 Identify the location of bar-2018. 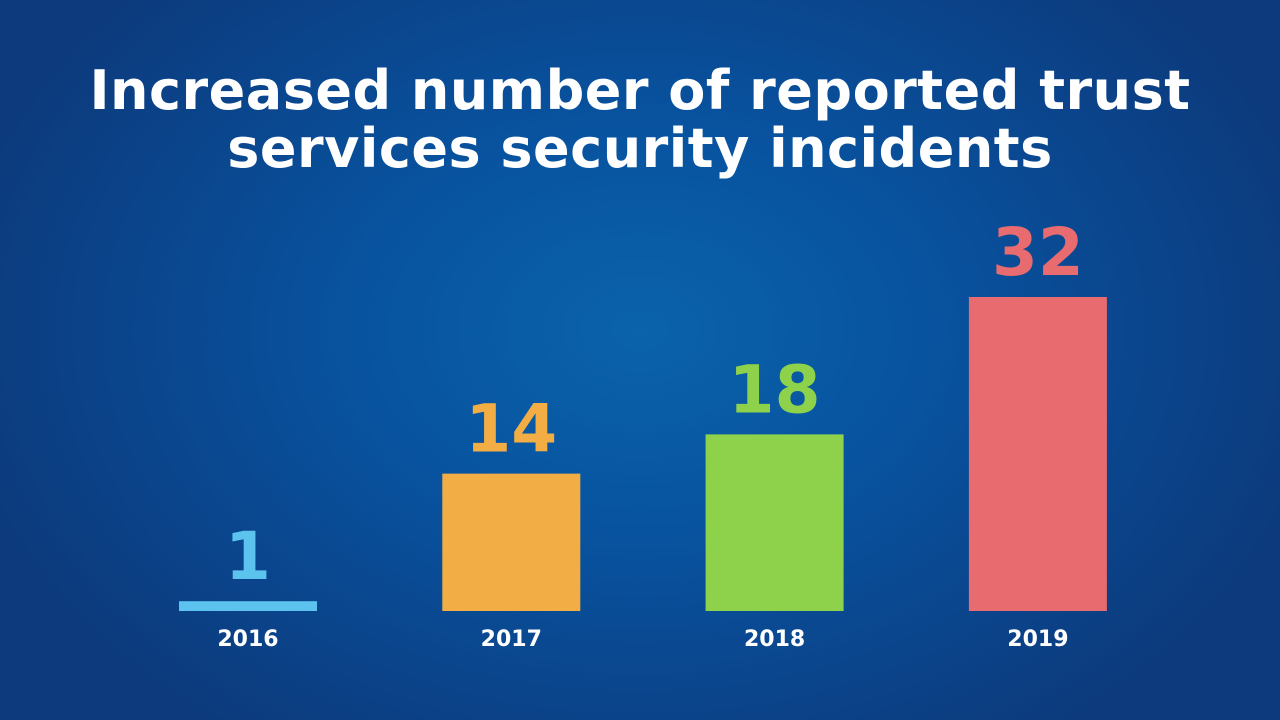
(774, 522).